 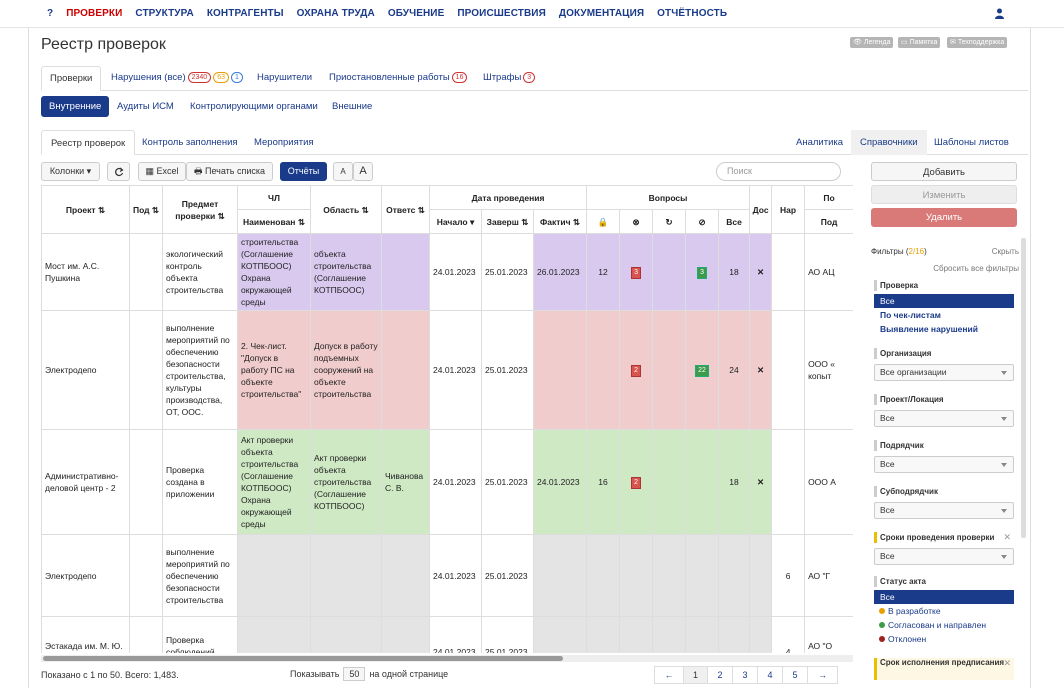 I want to click on filter-status-dev: В разработке, so click(x=944, y=611).